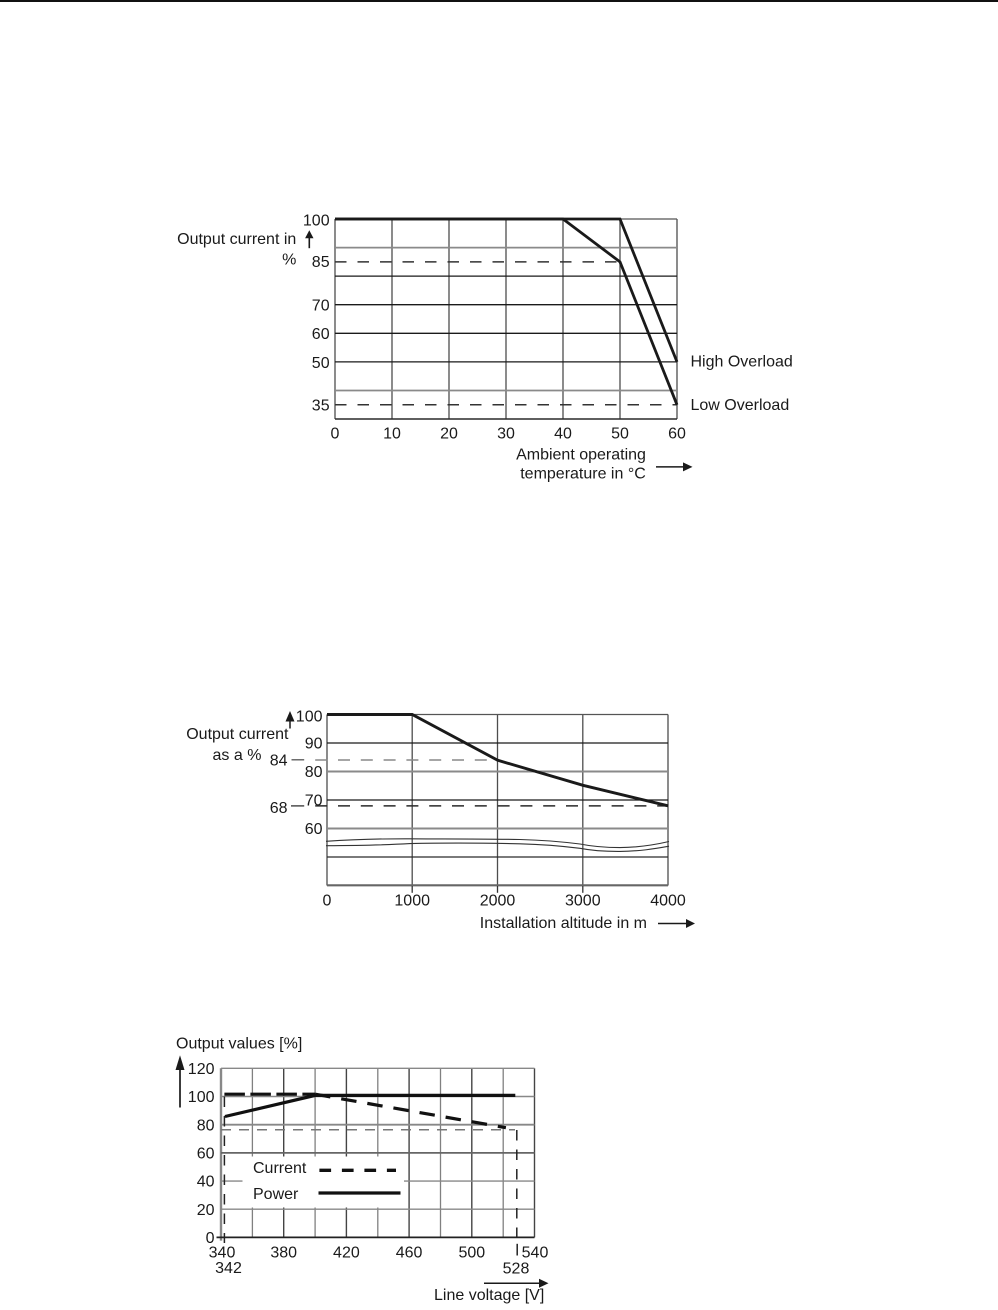  Describe the element at coordinates (237, 755) in the screenshot. I see `svg-text: as a %` at that location.